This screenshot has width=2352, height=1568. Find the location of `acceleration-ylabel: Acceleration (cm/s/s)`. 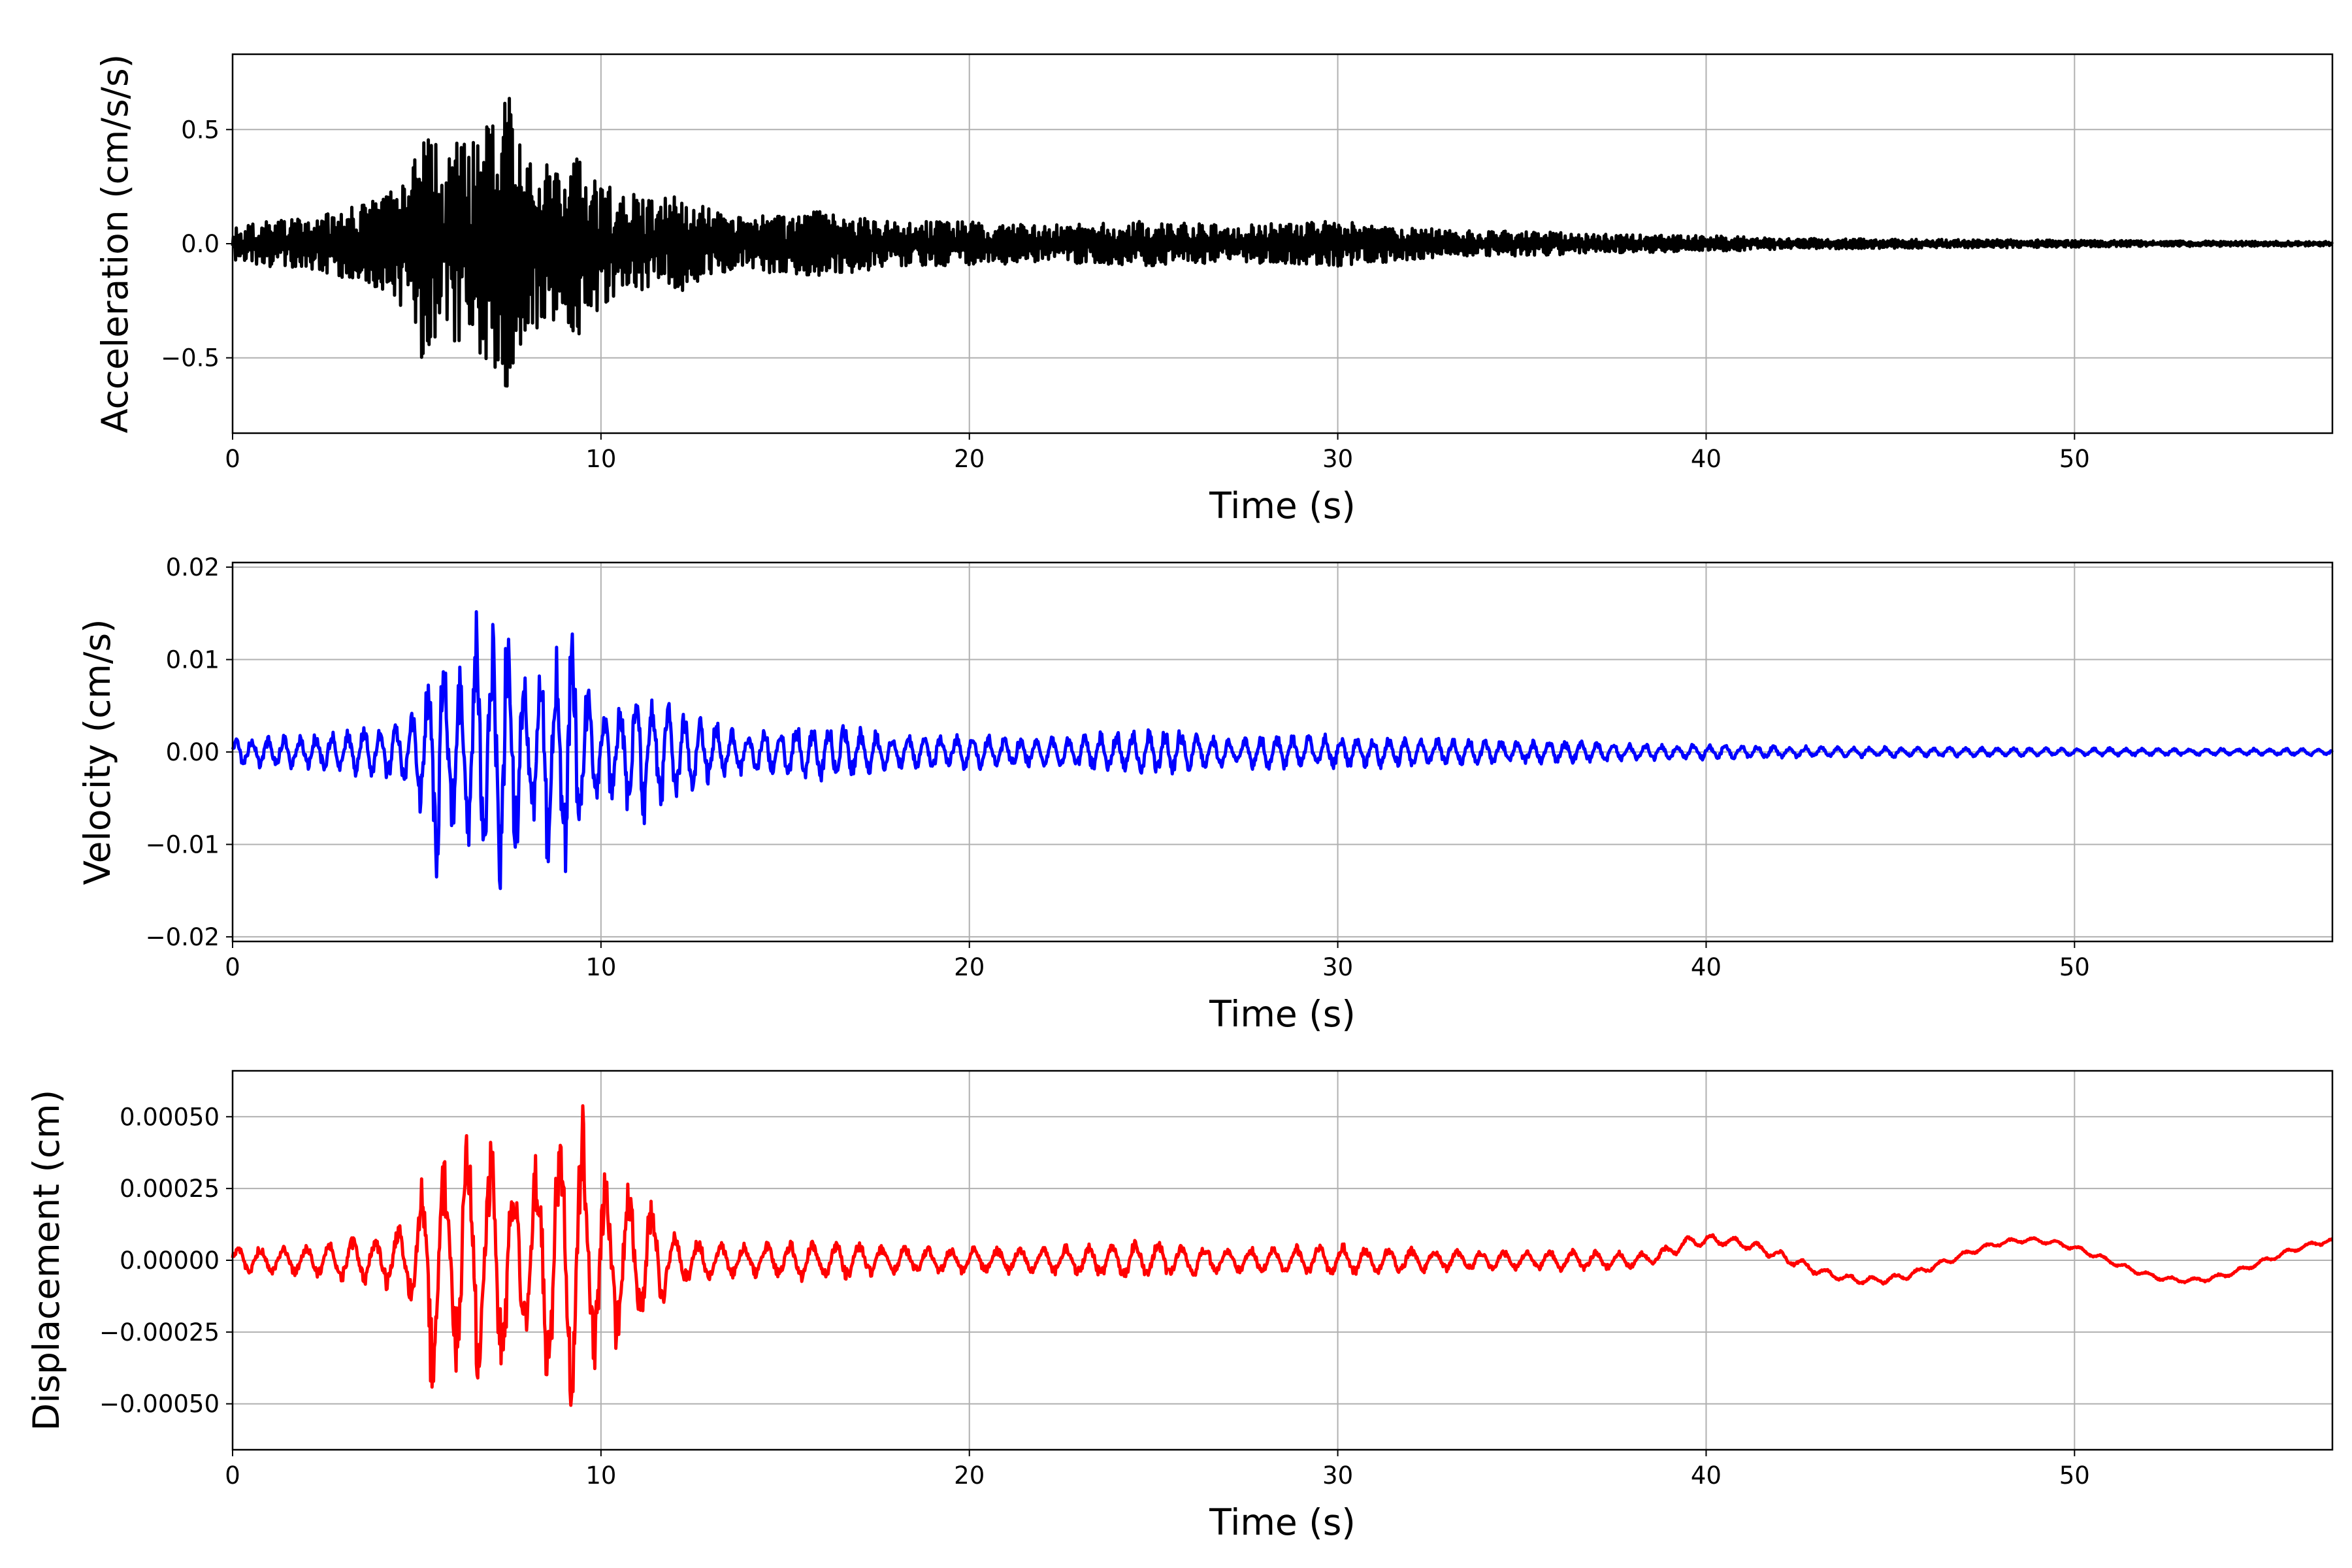

acceleration-ylabel: Acceleration (cm/s/s) is located at coordinates (115, 243).